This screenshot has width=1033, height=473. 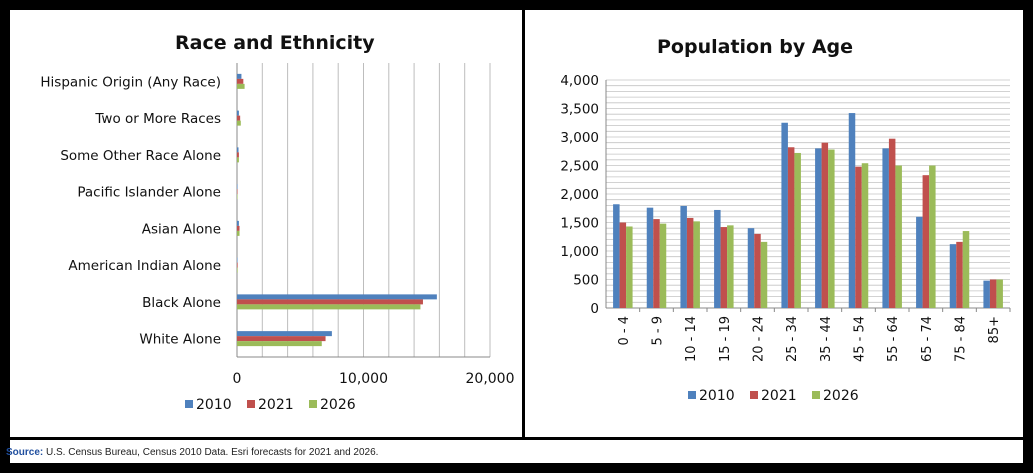 What do you see at coordinates (730, 266) in the screenshot?
I see `age-bar-15-19-2026` at bounding box center [730, 266].